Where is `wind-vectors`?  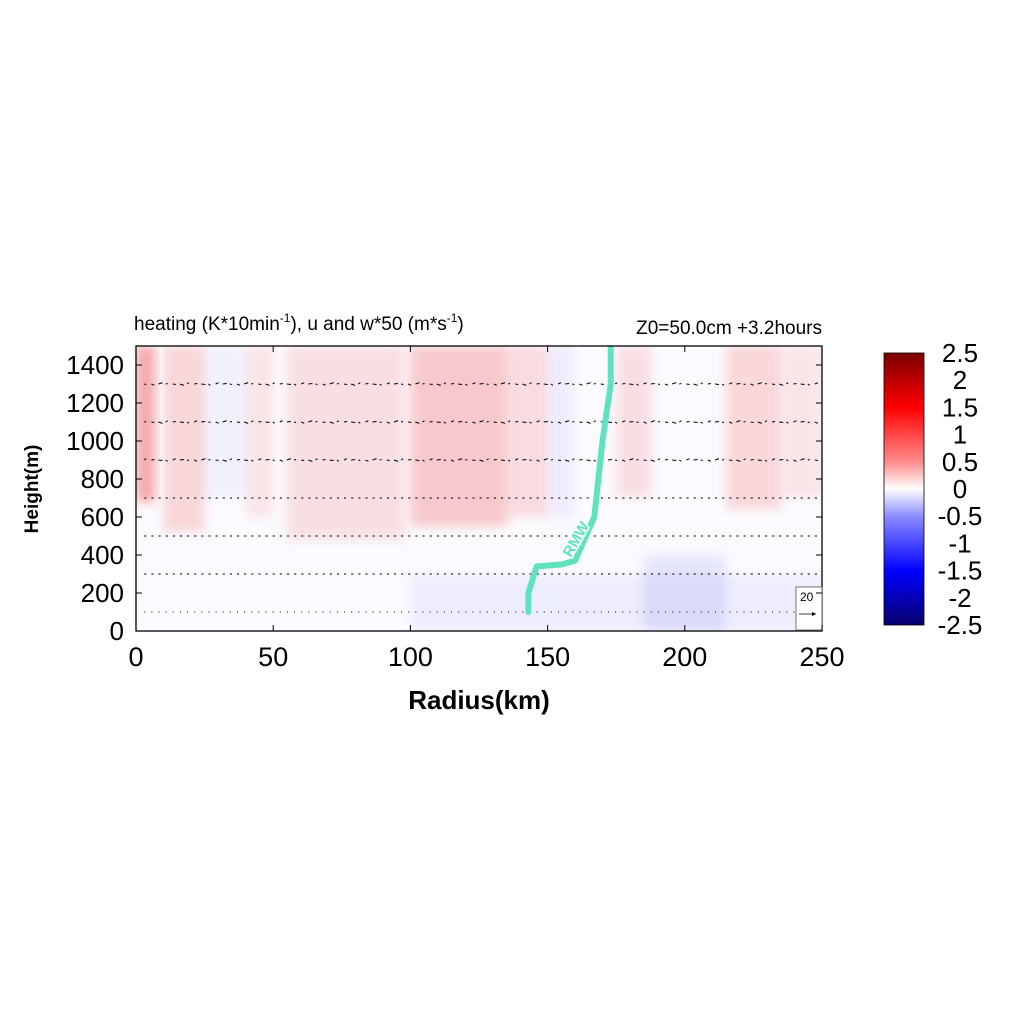
wind-vectors is located at coordinates (481, 497).